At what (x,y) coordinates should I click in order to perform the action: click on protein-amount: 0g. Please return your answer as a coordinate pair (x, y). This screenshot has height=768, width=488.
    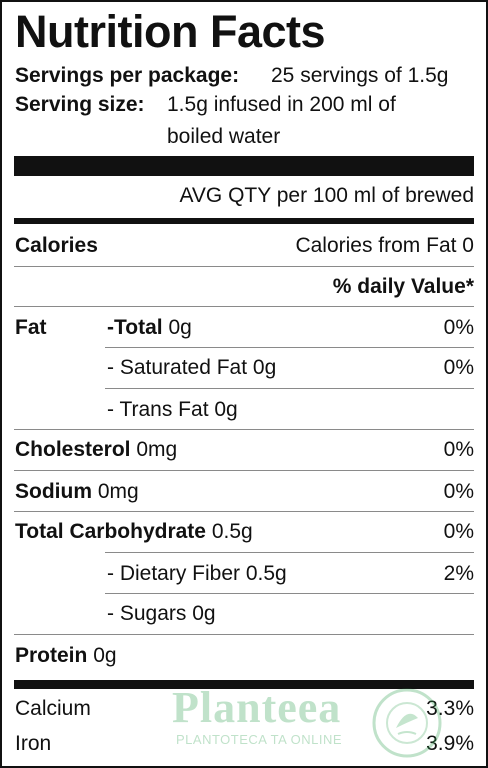
    Looking at the image, I should click on (105, 655).